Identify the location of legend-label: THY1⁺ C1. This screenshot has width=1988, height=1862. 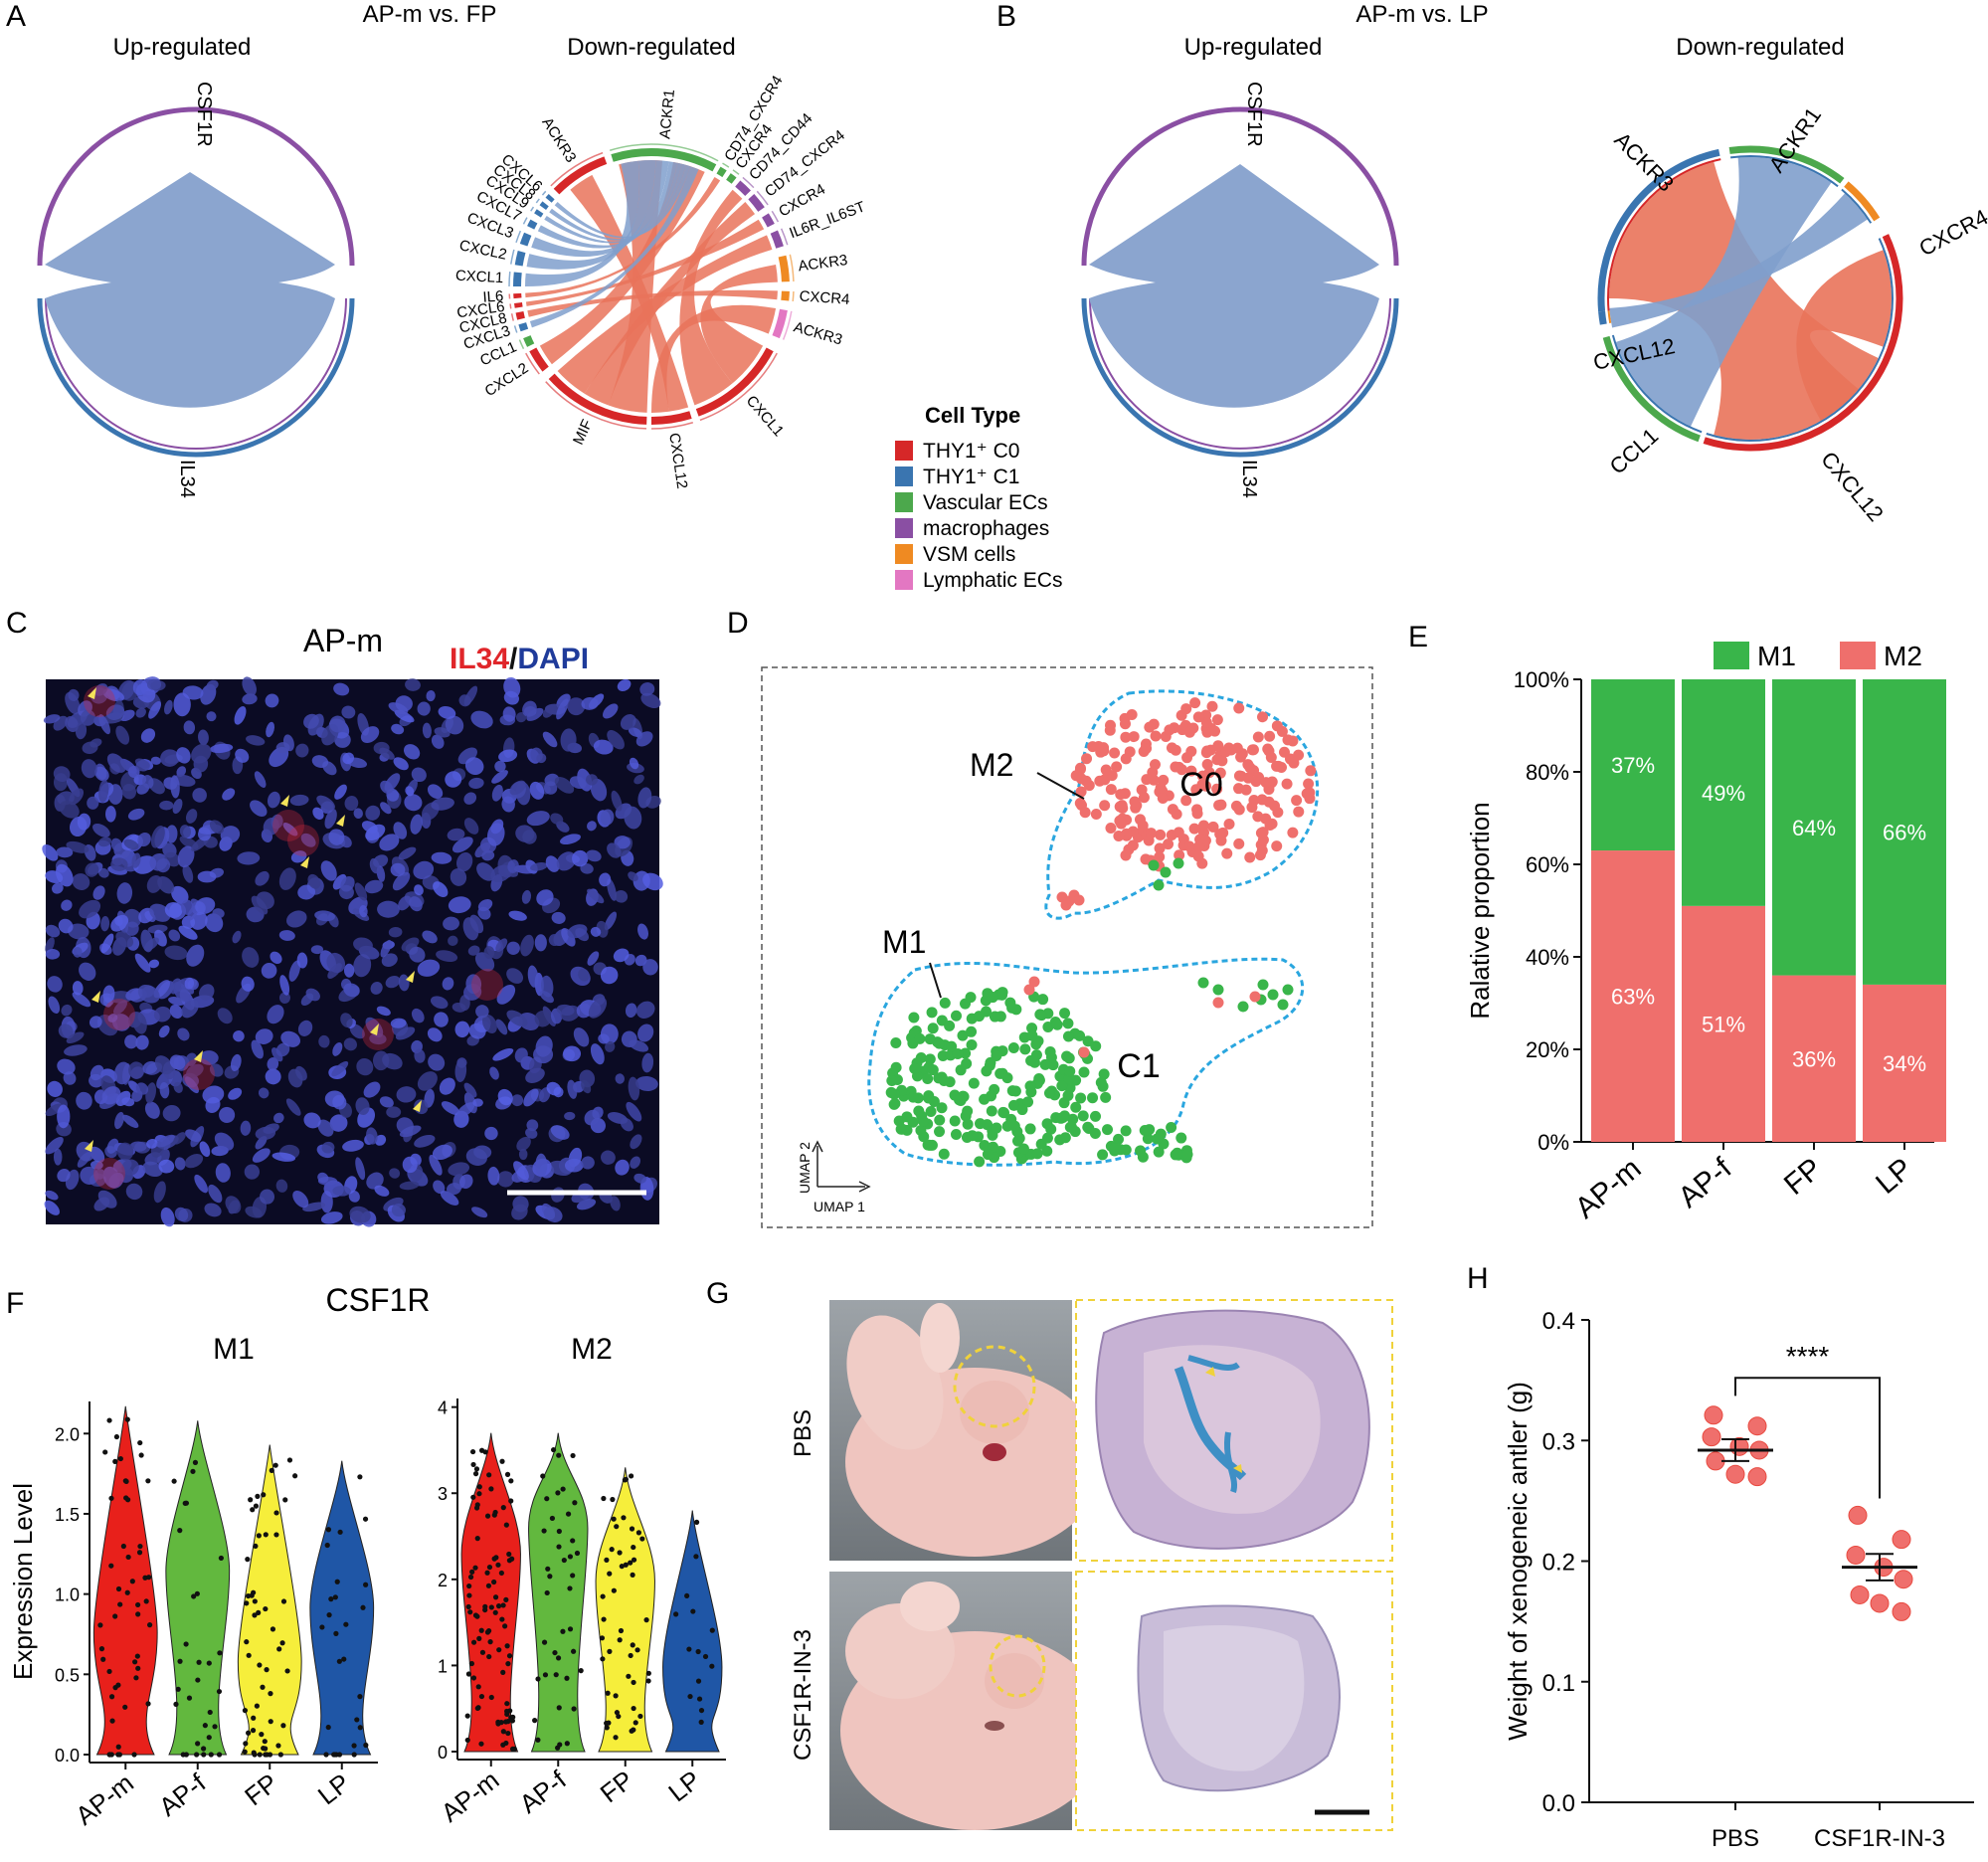
(971, 477).